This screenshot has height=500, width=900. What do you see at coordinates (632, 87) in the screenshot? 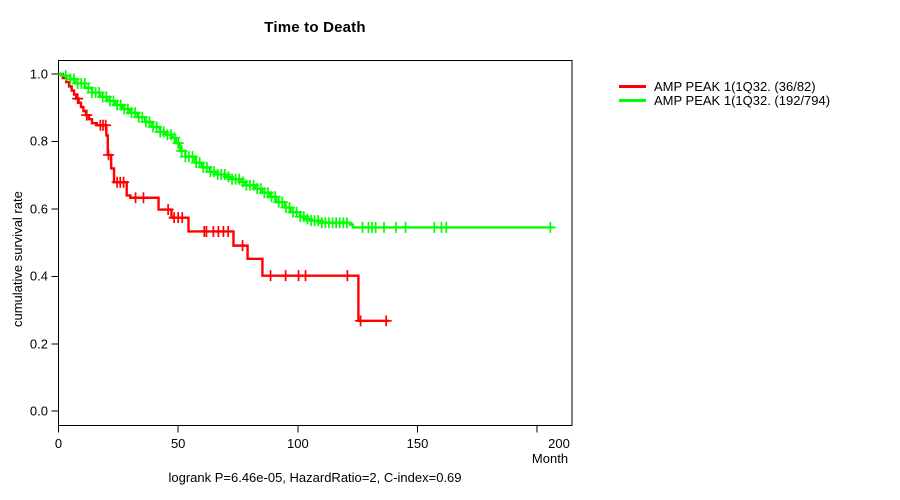
I see `legend-line-swatch-red` at bounding box center [632, 87].